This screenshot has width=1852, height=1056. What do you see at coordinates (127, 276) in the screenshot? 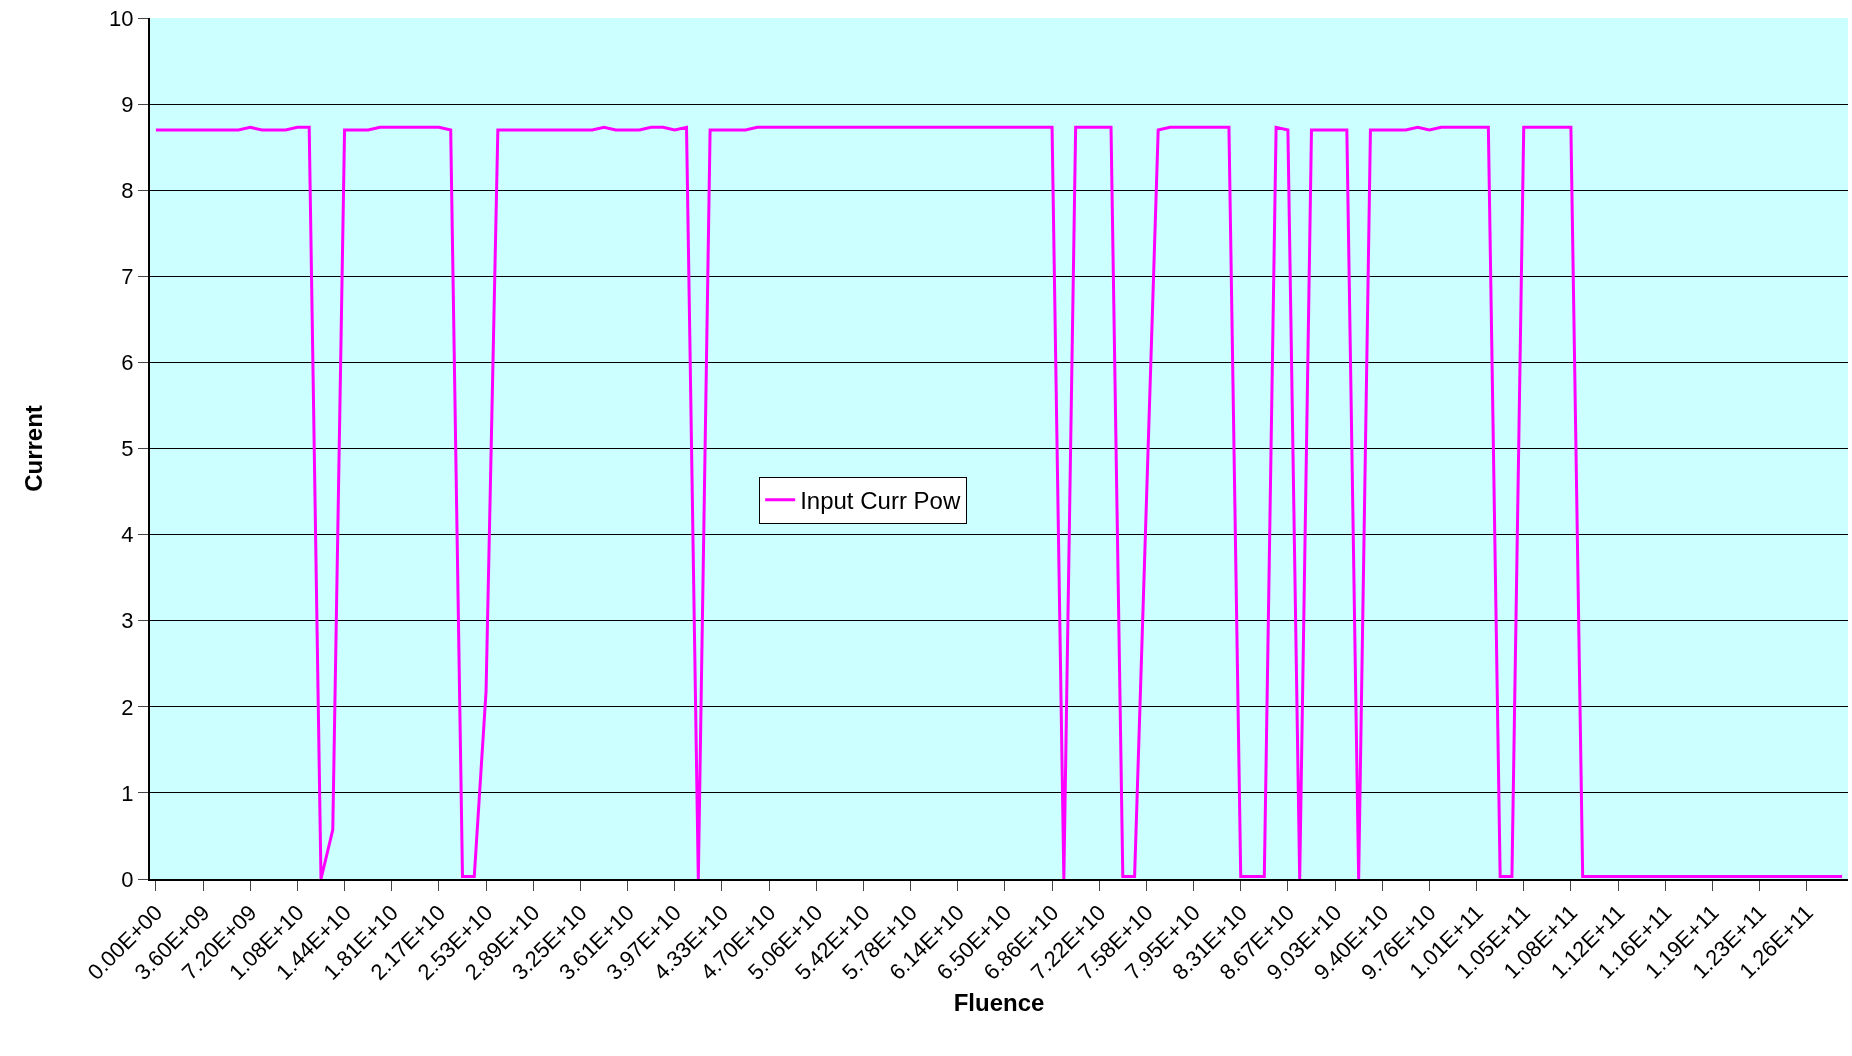
I see `y-tick-label: 7` at bounding box center [127, 276].